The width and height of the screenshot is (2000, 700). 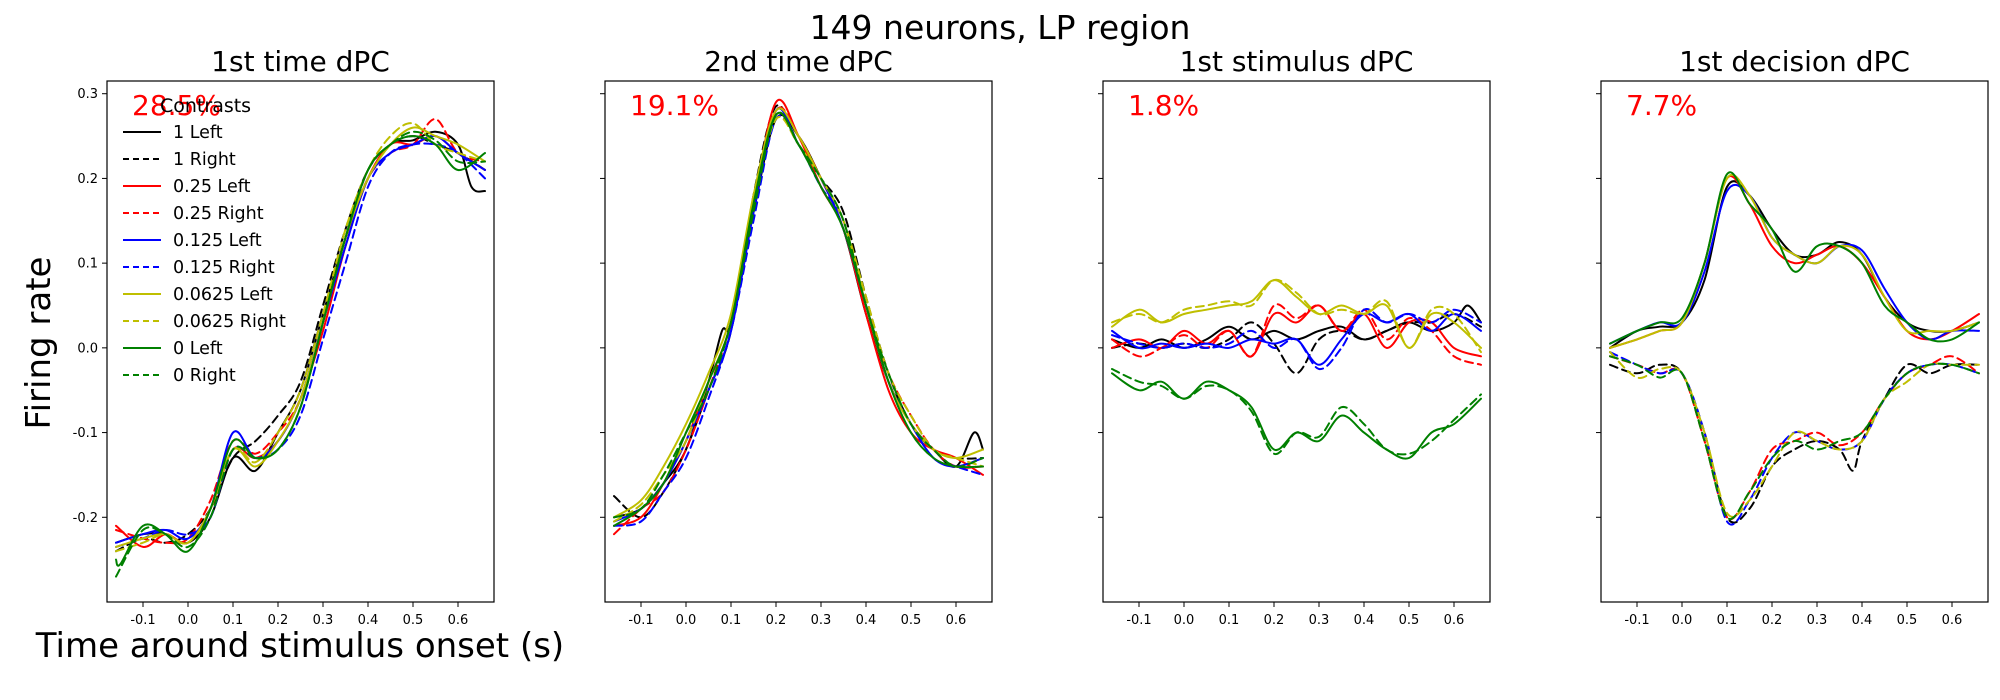 What do you see at coordinates (218, 214) in the screenshot?
I see `legend-label: 0.25 Right` at bounding box center [218, 214].